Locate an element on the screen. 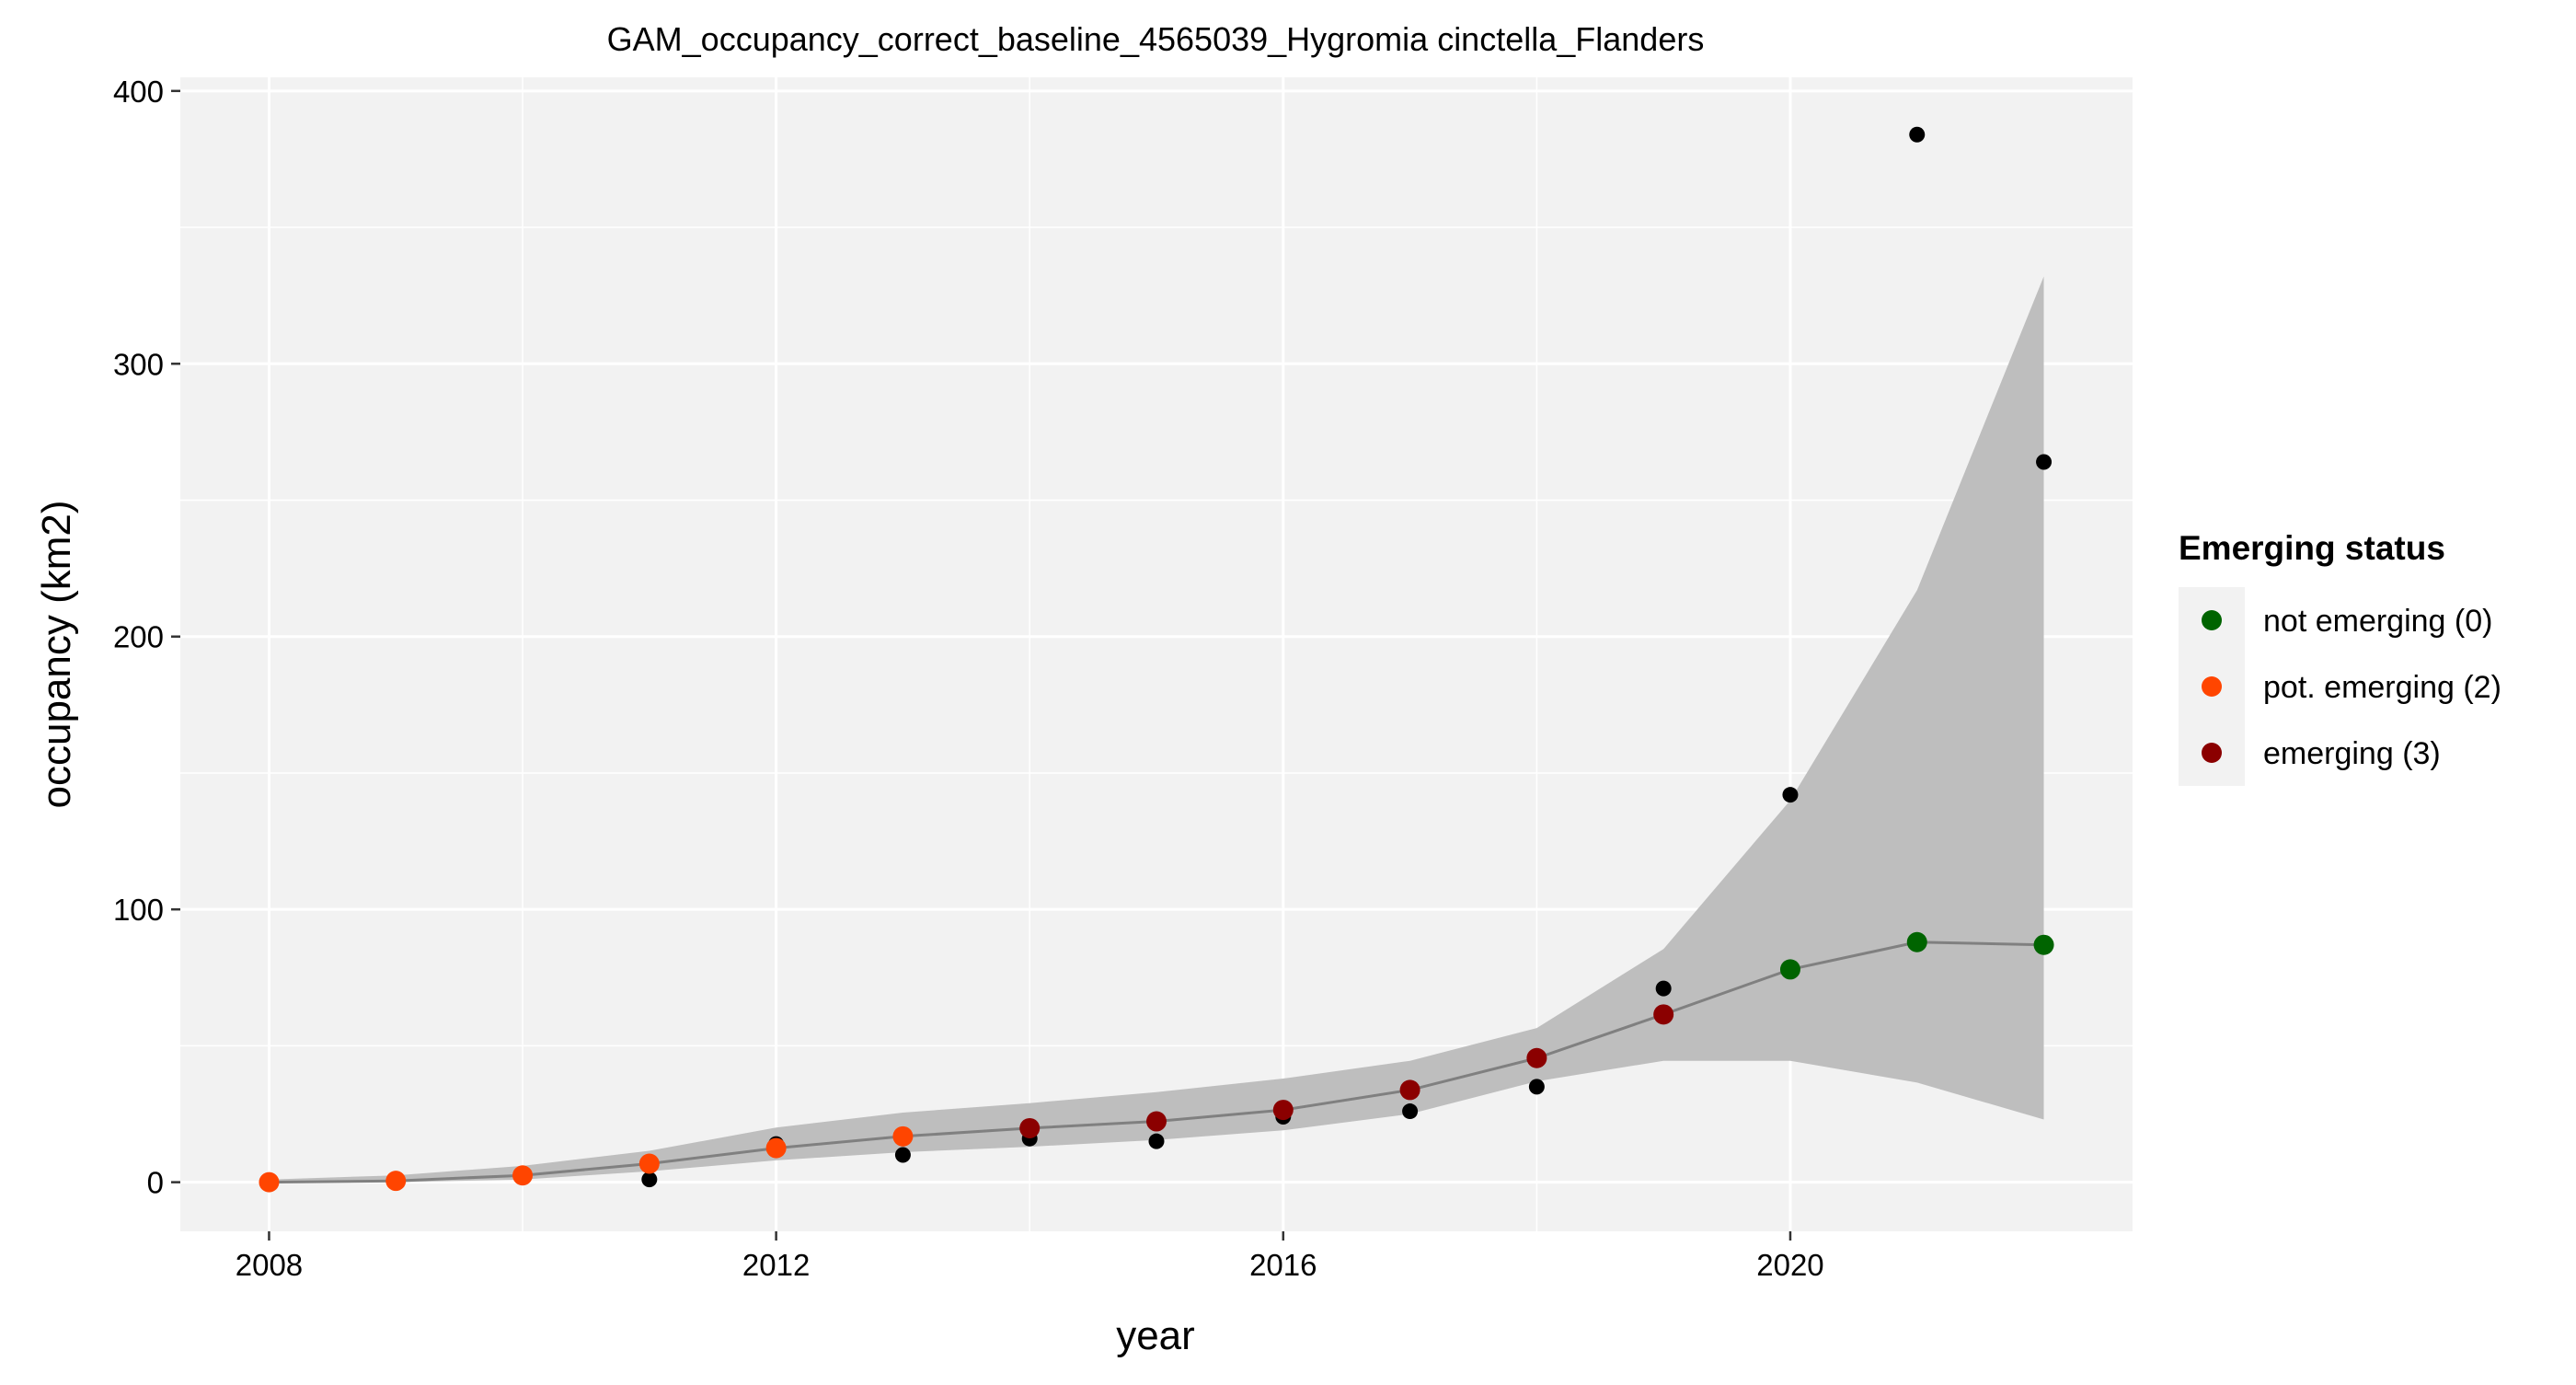 The image size is (2576, 1385). y-tick-label: 400 is located at coordinates (138, 92).